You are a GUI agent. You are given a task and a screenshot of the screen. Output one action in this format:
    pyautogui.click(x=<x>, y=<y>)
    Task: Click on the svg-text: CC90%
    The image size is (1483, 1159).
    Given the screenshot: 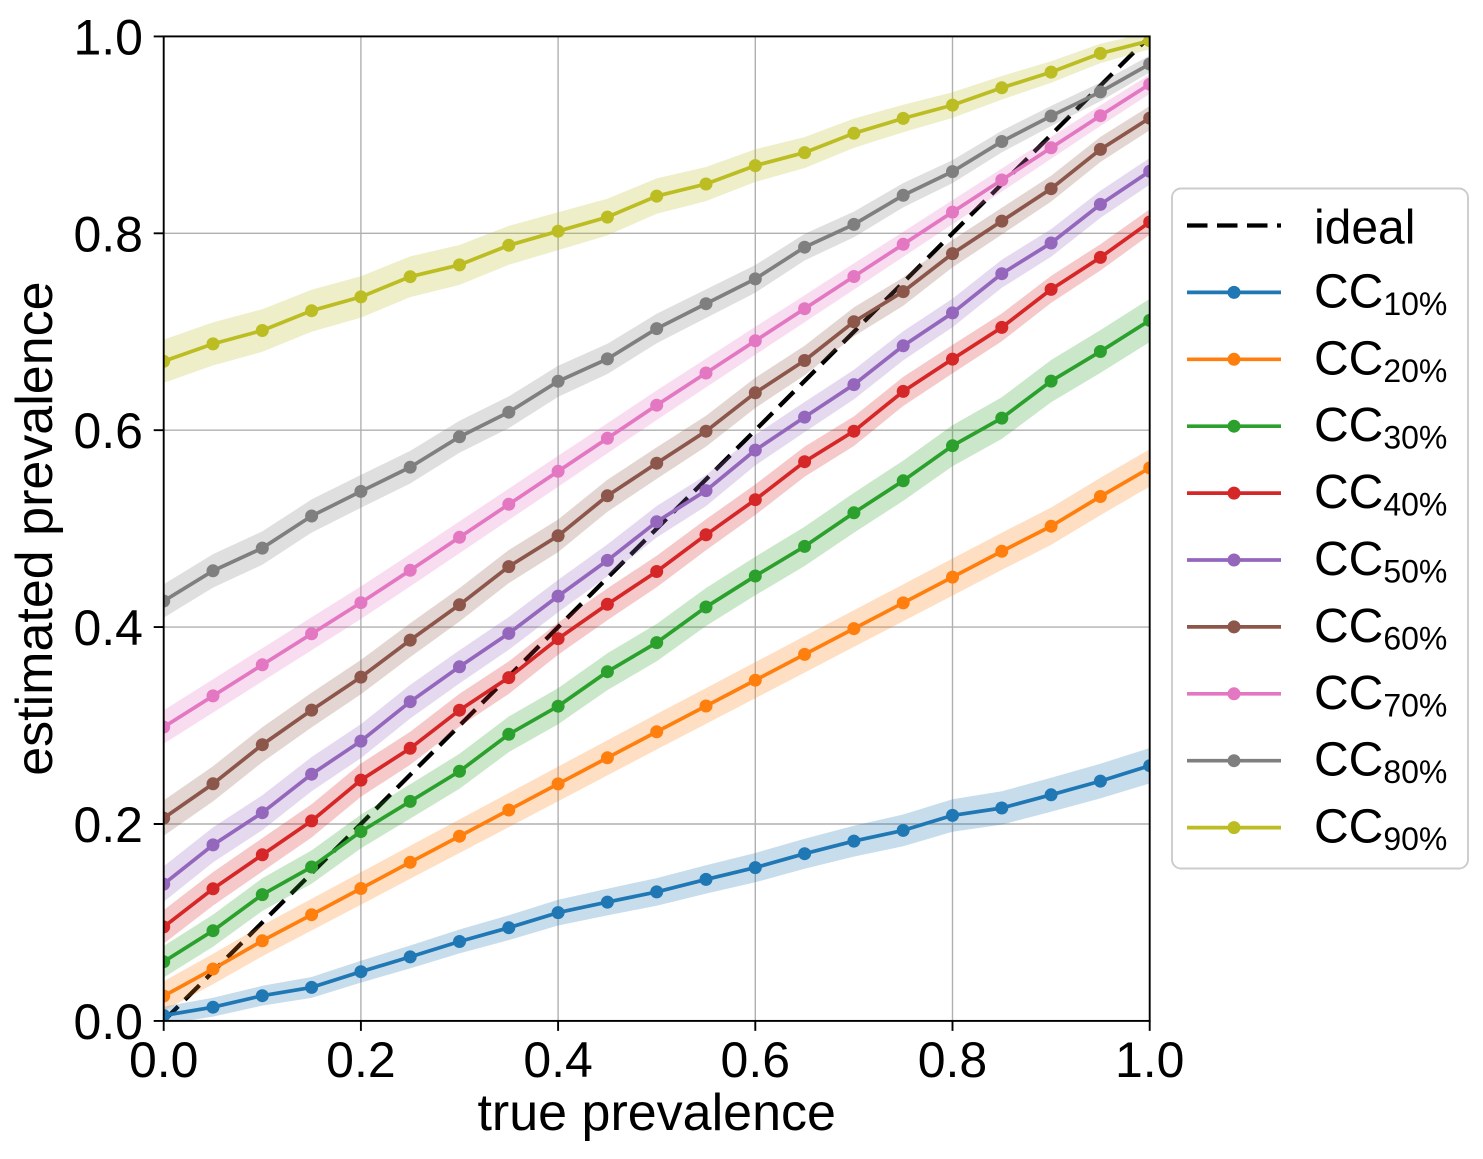 What is the action you would take?
    pyautogui.click(x=1380, y=829)
    